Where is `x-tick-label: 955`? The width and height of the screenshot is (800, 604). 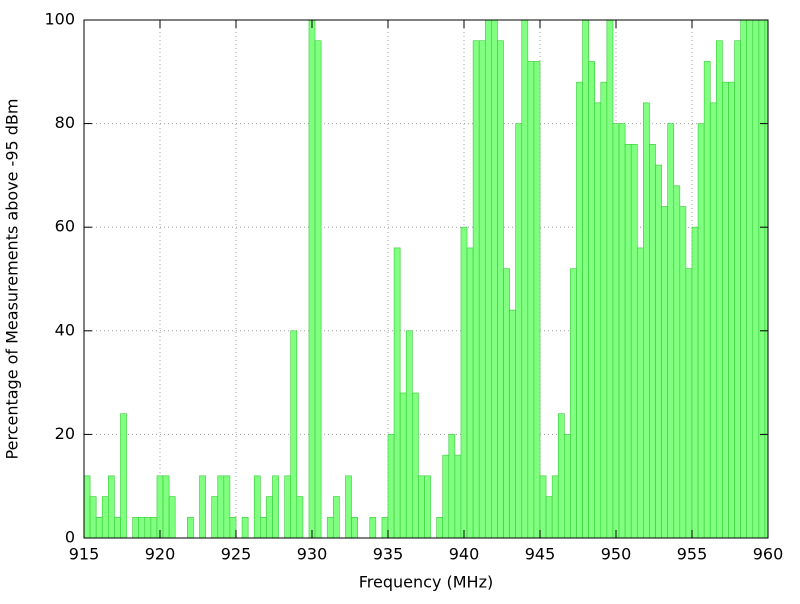 x-tick-label: 955 is located at coordinates (692, 554).